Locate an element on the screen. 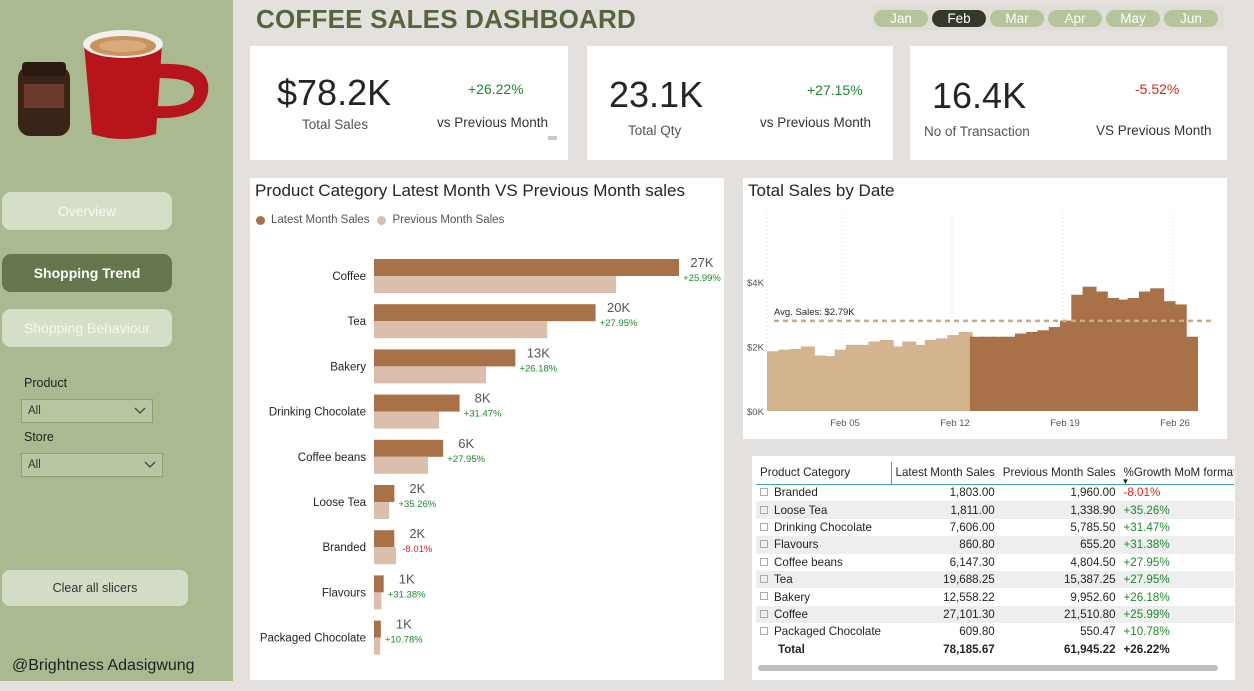  legend-previous-label: Previous Month Sales is located at coordinates (448, 220).